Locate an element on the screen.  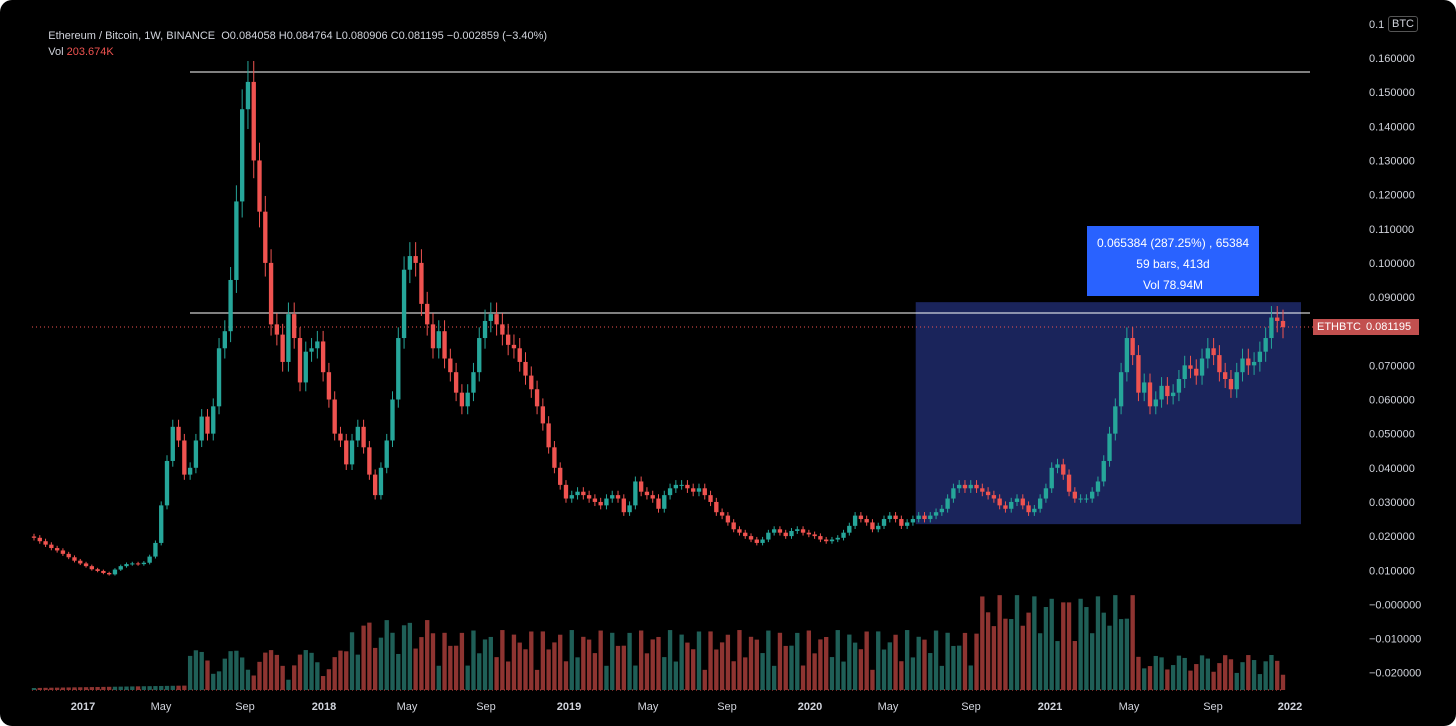
y-tick-label: 0.140000 is located at coordinates (1392, 127).